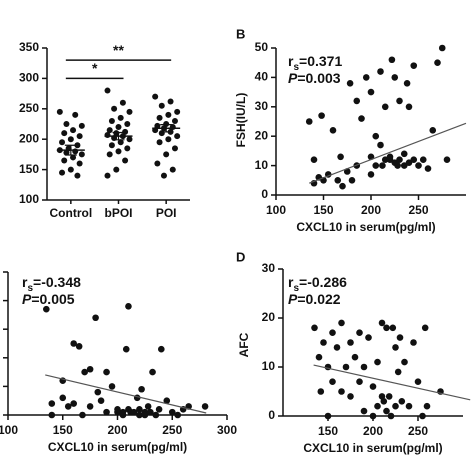 Image resolution: width=474 pixels, height=474 pixels. What do you see at coordinates (314, 299) in the screenshot?
I see `annotation: P=0.022` at bounding box center [314, 299].